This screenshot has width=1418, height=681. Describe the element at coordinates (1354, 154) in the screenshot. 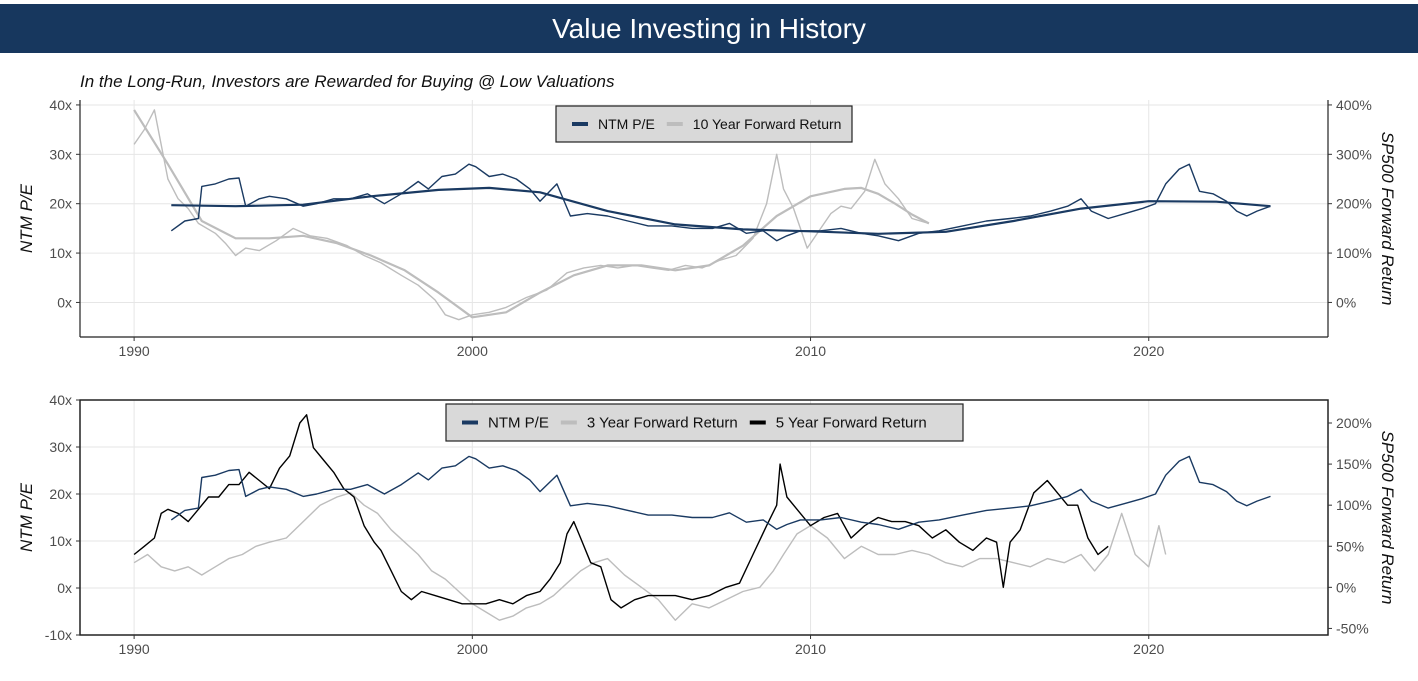

I see `y-right-tick-label: 300%` at that location.